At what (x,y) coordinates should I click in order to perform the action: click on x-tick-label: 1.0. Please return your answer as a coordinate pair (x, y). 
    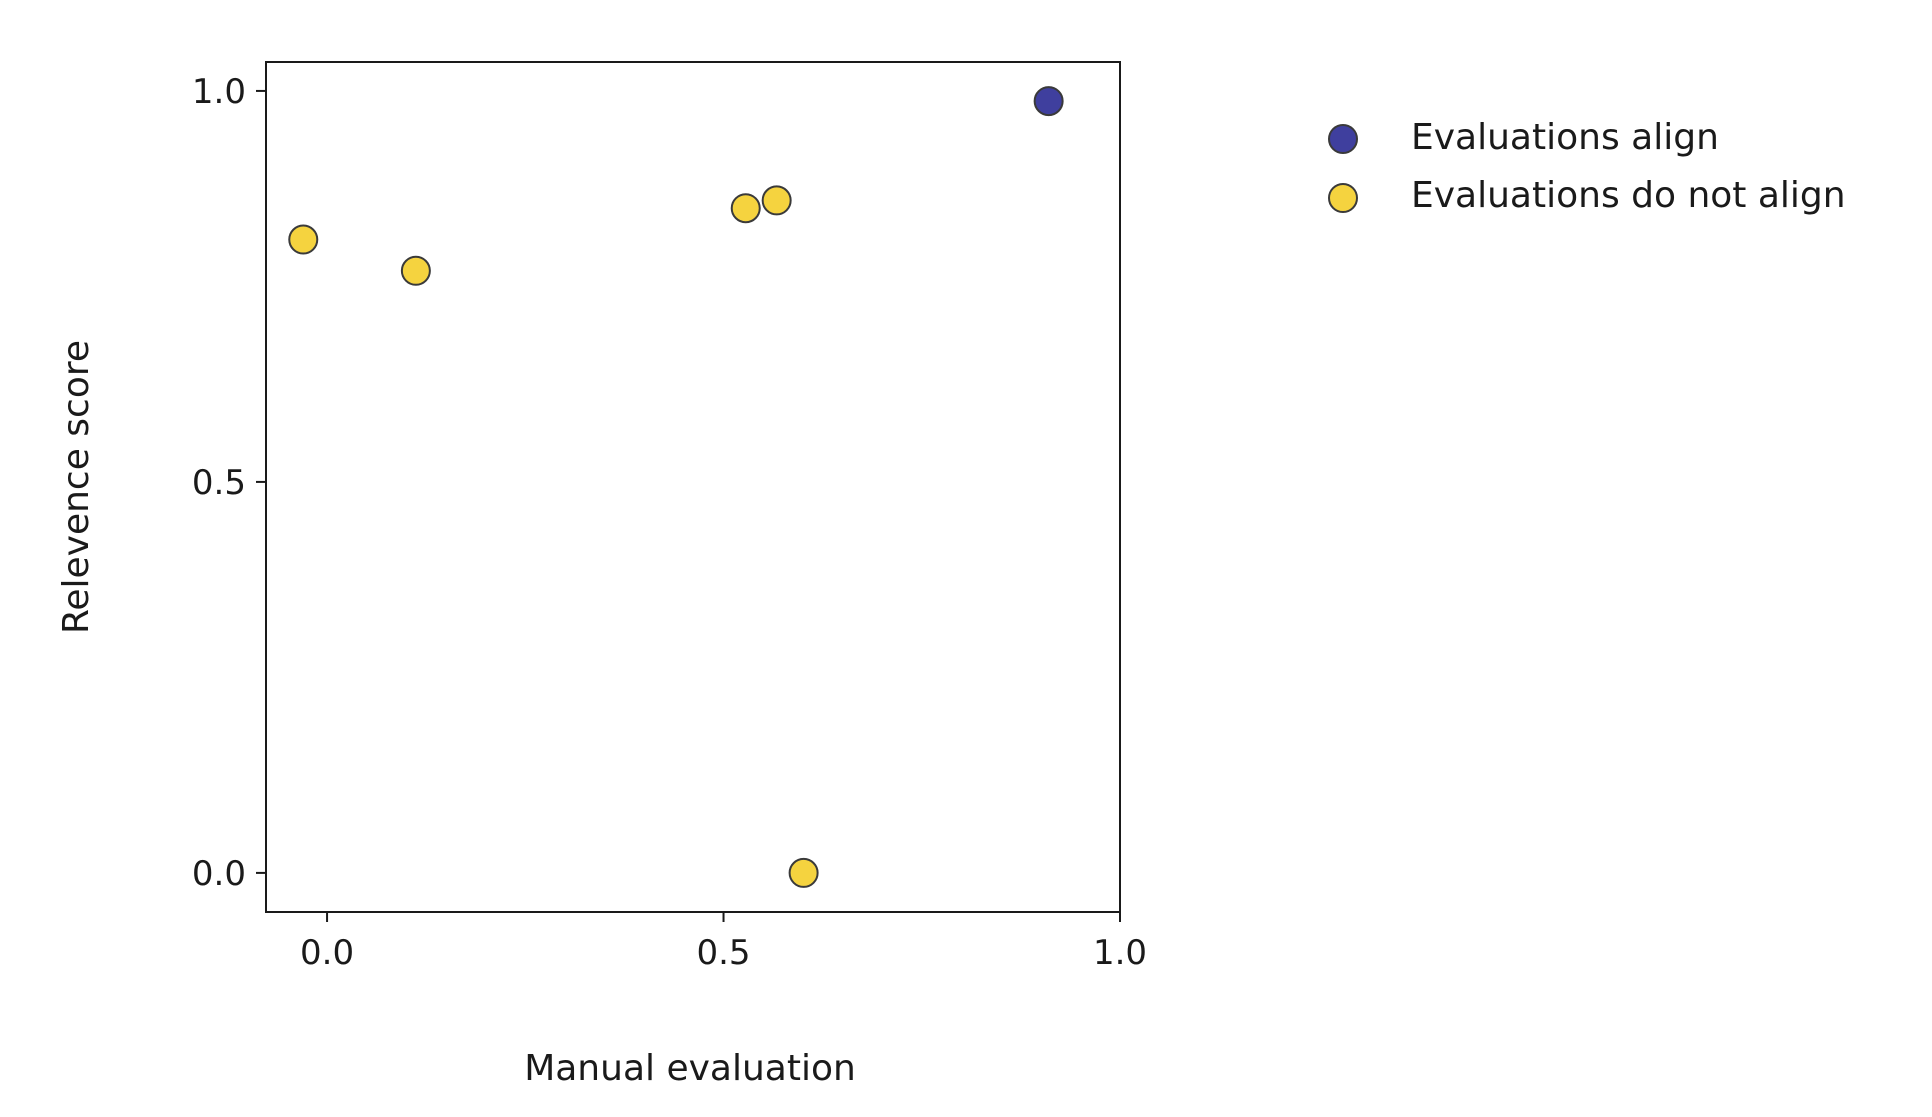
    Looking at the image, I should click on (1120, 953).